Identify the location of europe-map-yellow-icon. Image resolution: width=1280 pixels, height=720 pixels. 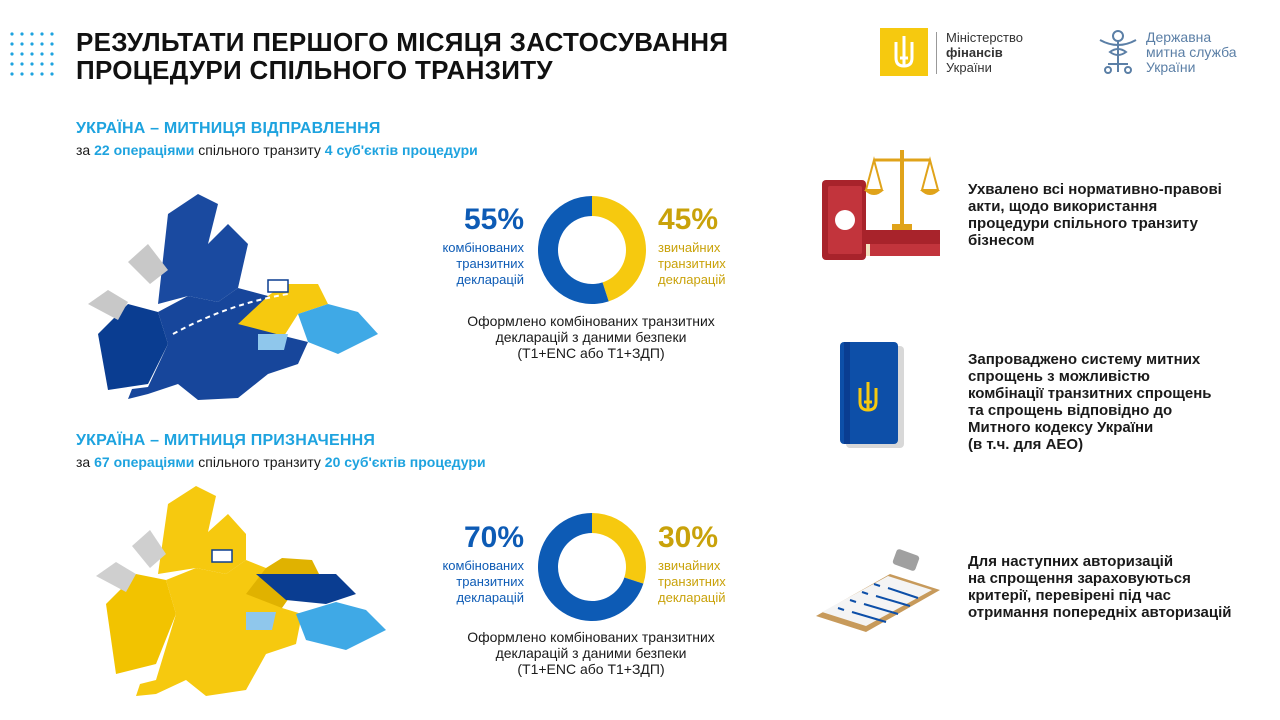
(241, 591).